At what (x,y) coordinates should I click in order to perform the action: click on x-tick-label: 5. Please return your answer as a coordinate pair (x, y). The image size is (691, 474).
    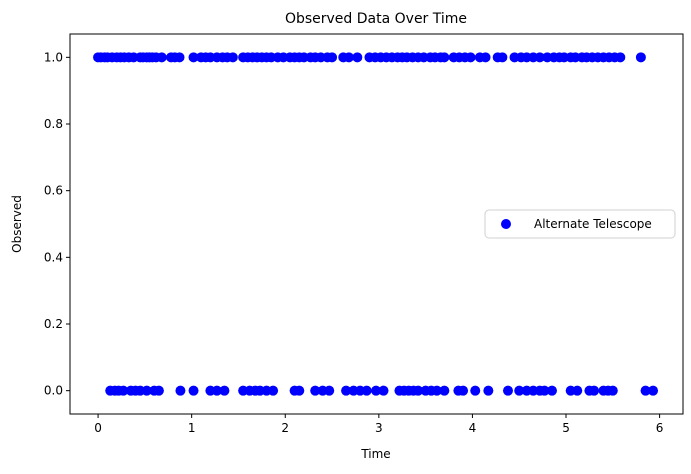
    Looking at the image, I should click on (566, 428).